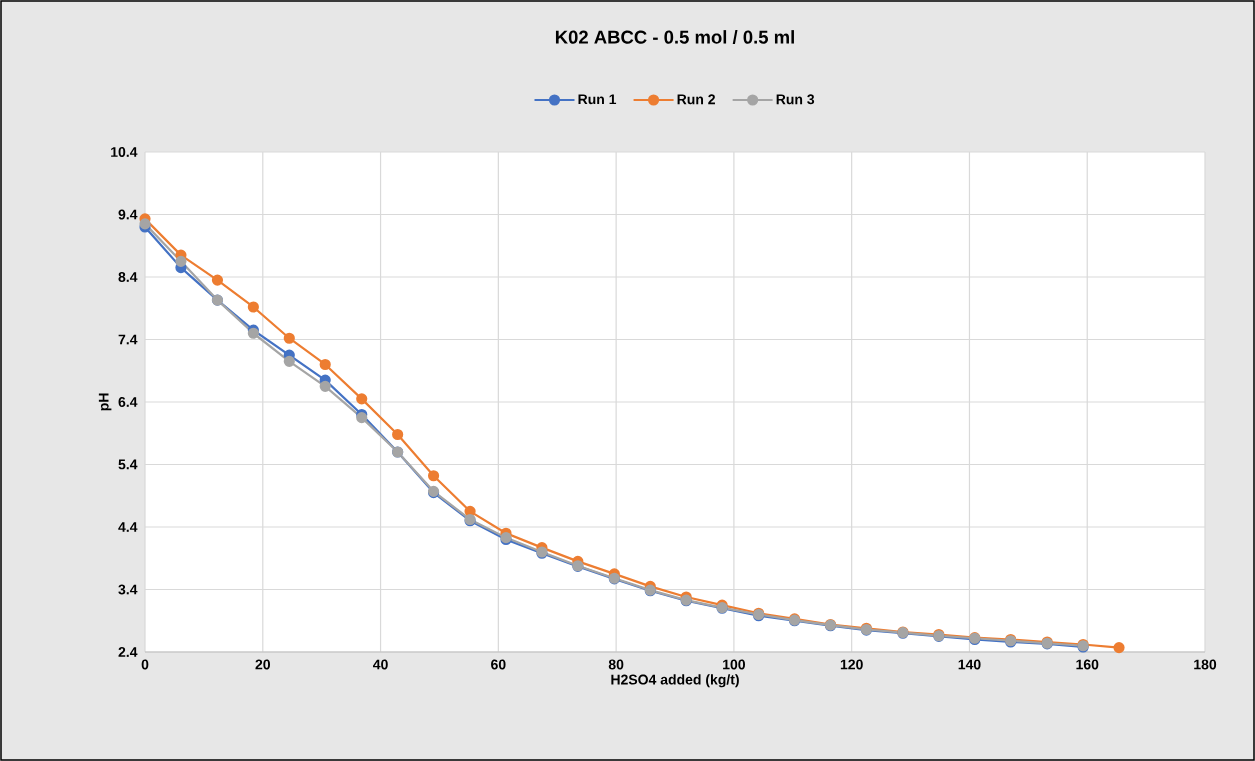 The width and height of the screenshot is (1255, 761). I want to click on y-tick-label: 2.4, so click(128, 652).